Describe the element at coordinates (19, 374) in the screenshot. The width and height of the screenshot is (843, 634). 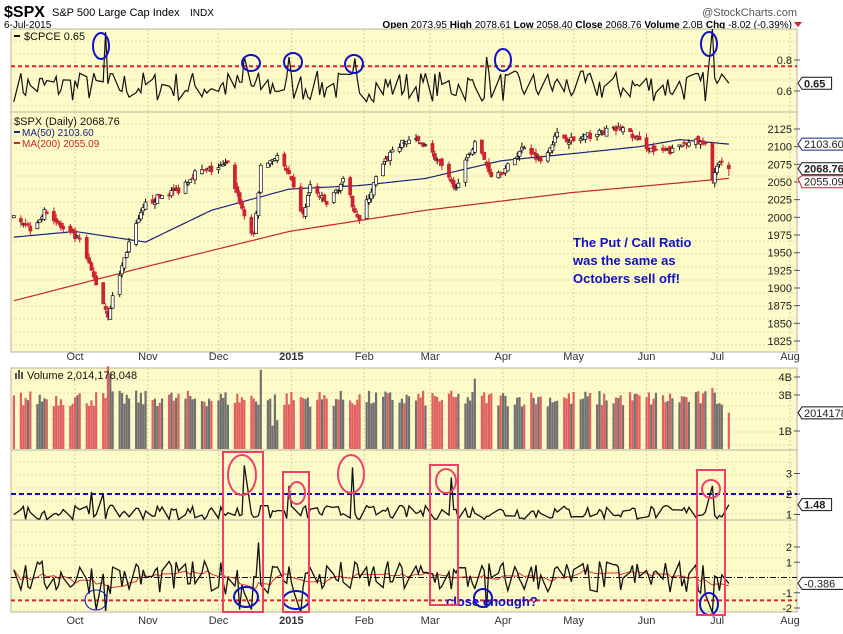
I see `volume-bars-icon` at that location.